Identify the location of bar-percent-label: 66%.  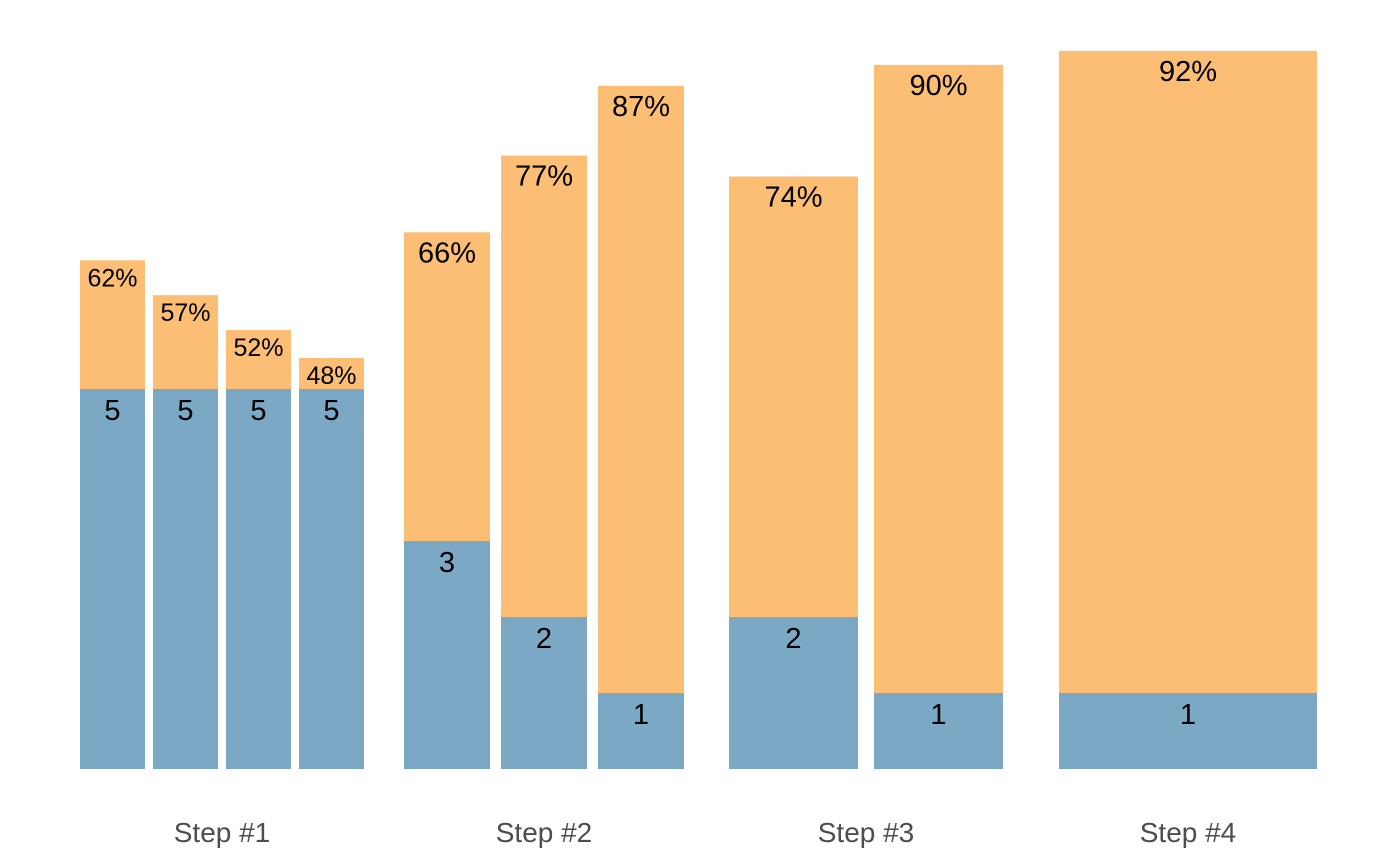
(447, 253).